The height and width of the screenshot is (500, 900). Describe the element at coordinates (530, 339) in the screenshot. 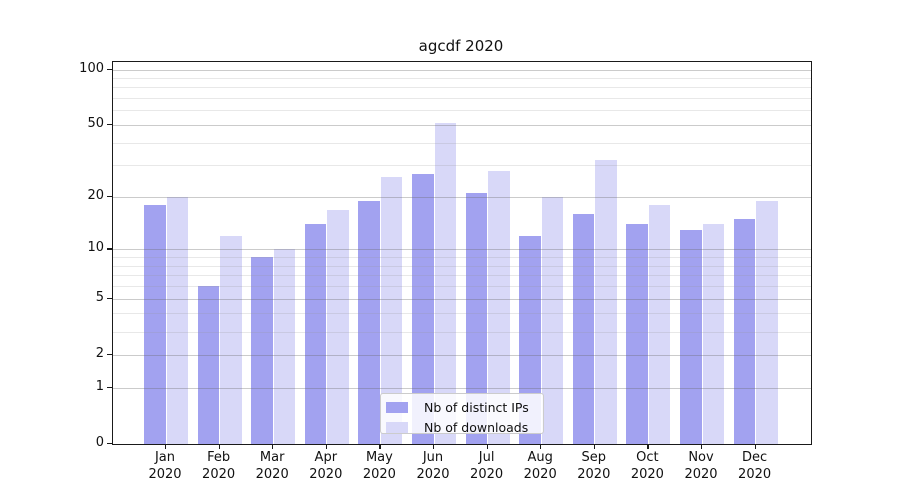

I see `bar-distinct-ips-aug` at that location.